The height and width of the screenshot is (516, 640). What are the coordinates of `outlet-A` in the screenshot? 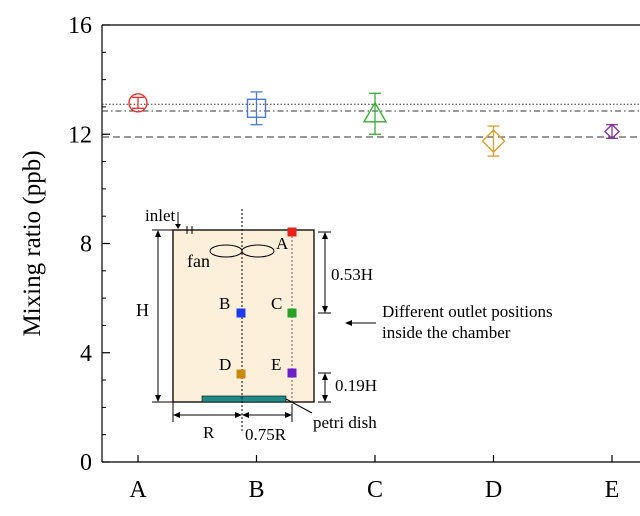 It's located at (292, 232).